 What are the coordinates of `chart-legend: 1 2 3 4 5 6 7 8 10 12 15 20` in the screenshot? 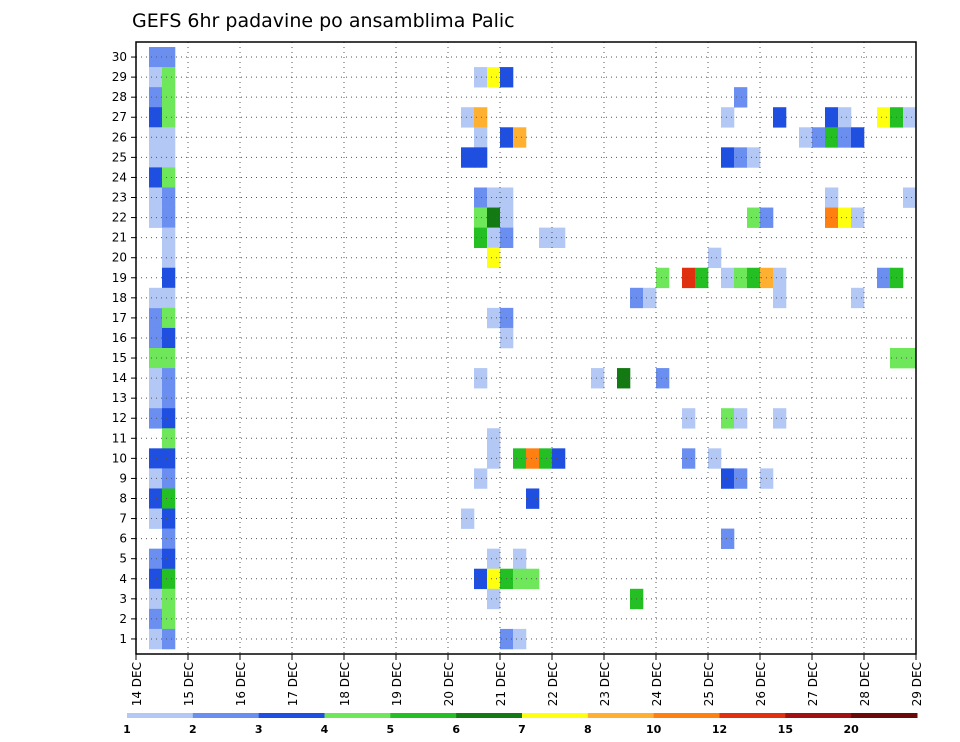 It's located at (520, 724).